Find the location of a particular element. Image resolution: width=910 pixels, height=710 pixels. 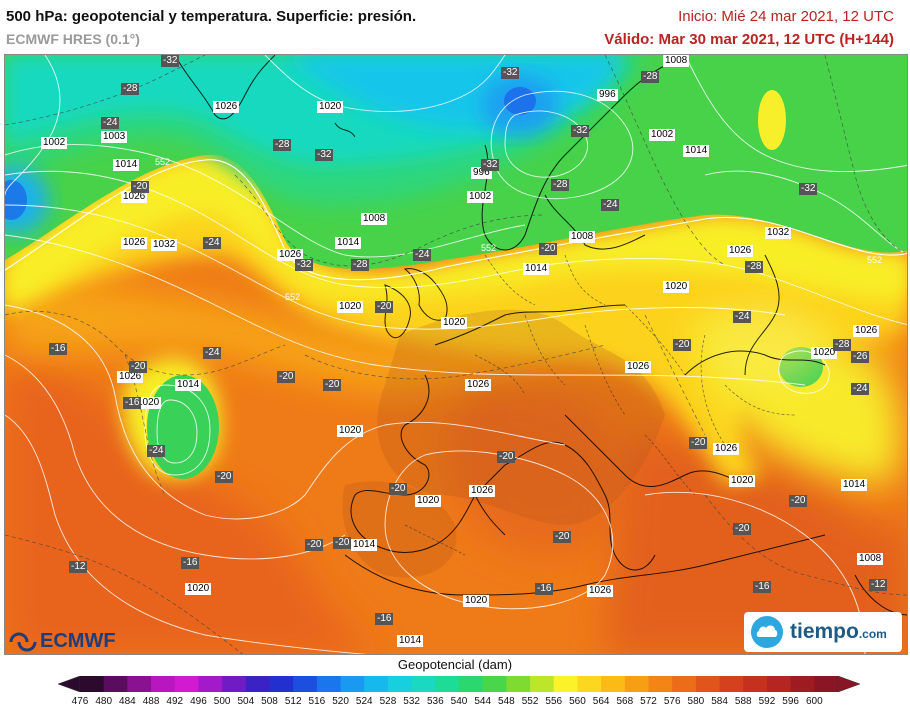

legend-tick-label: 476 is located at coordinates (80, 701).